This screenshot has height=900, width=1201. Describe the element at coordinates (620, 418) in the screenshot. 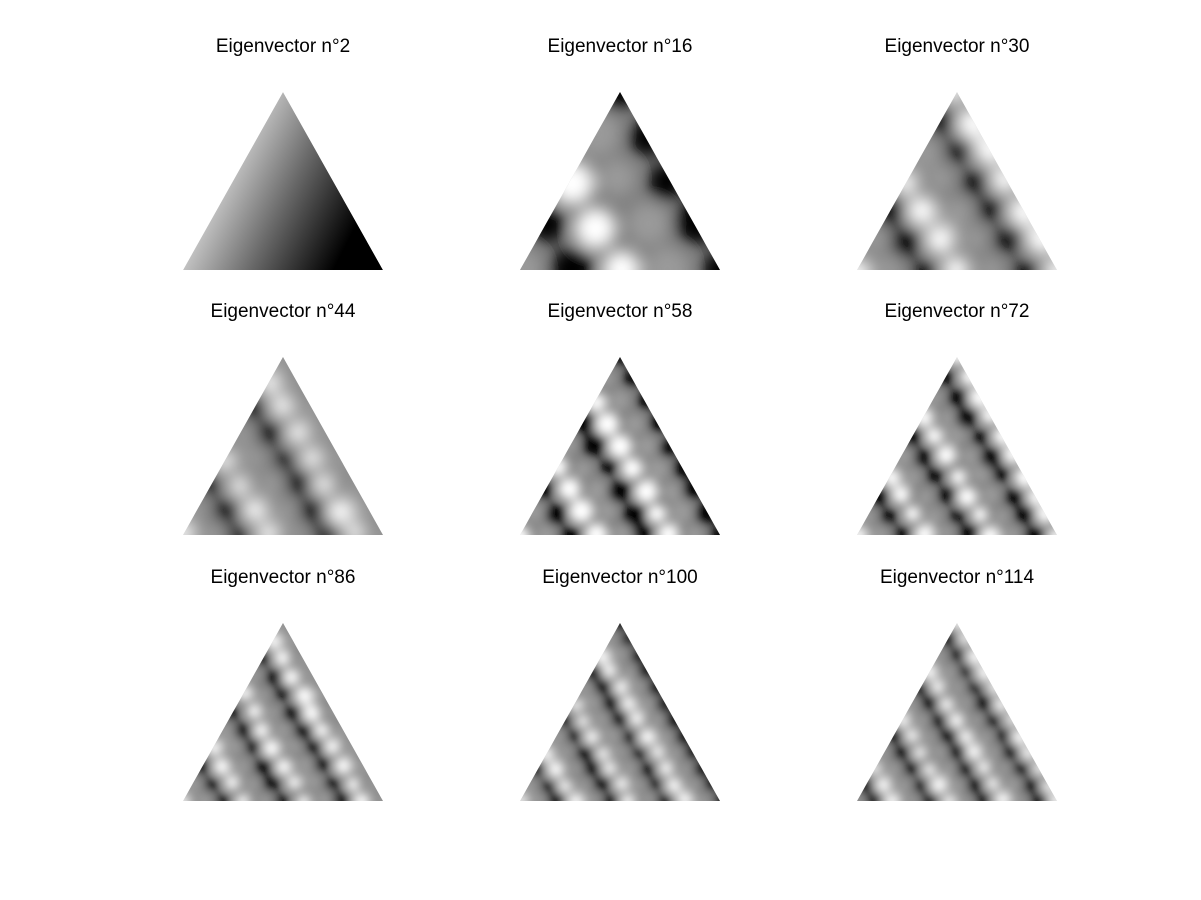

I see `panel-eigenvector-58: Eigenvector n°58` at that location.